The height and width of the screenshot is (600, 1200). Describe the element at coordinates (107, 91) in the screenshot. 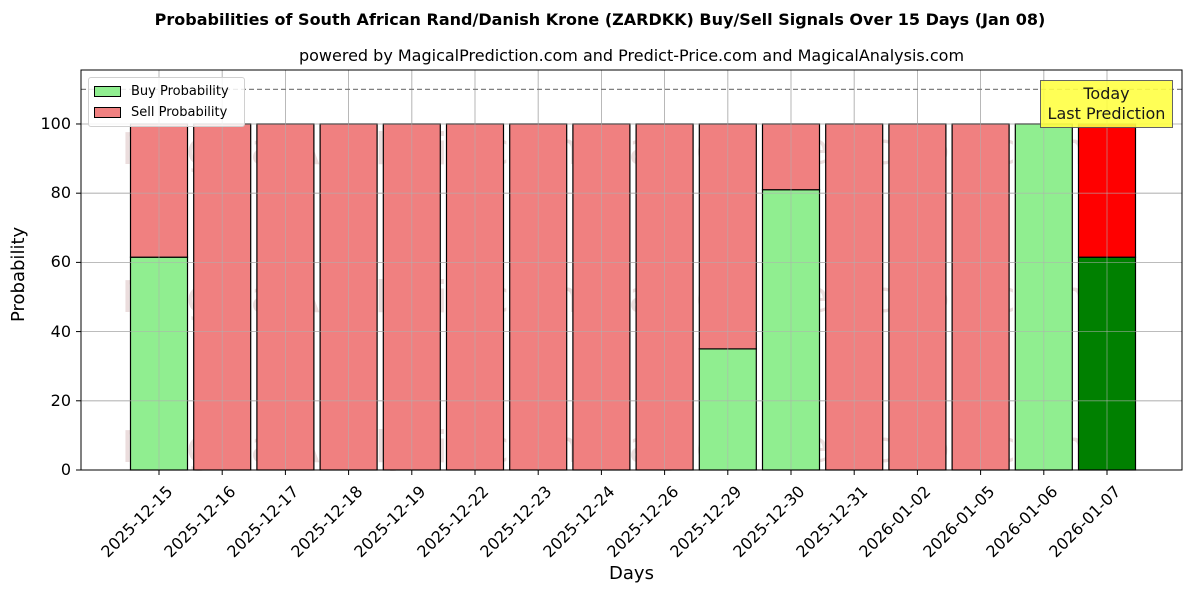

I see `legend-swatch-buy` at that location.